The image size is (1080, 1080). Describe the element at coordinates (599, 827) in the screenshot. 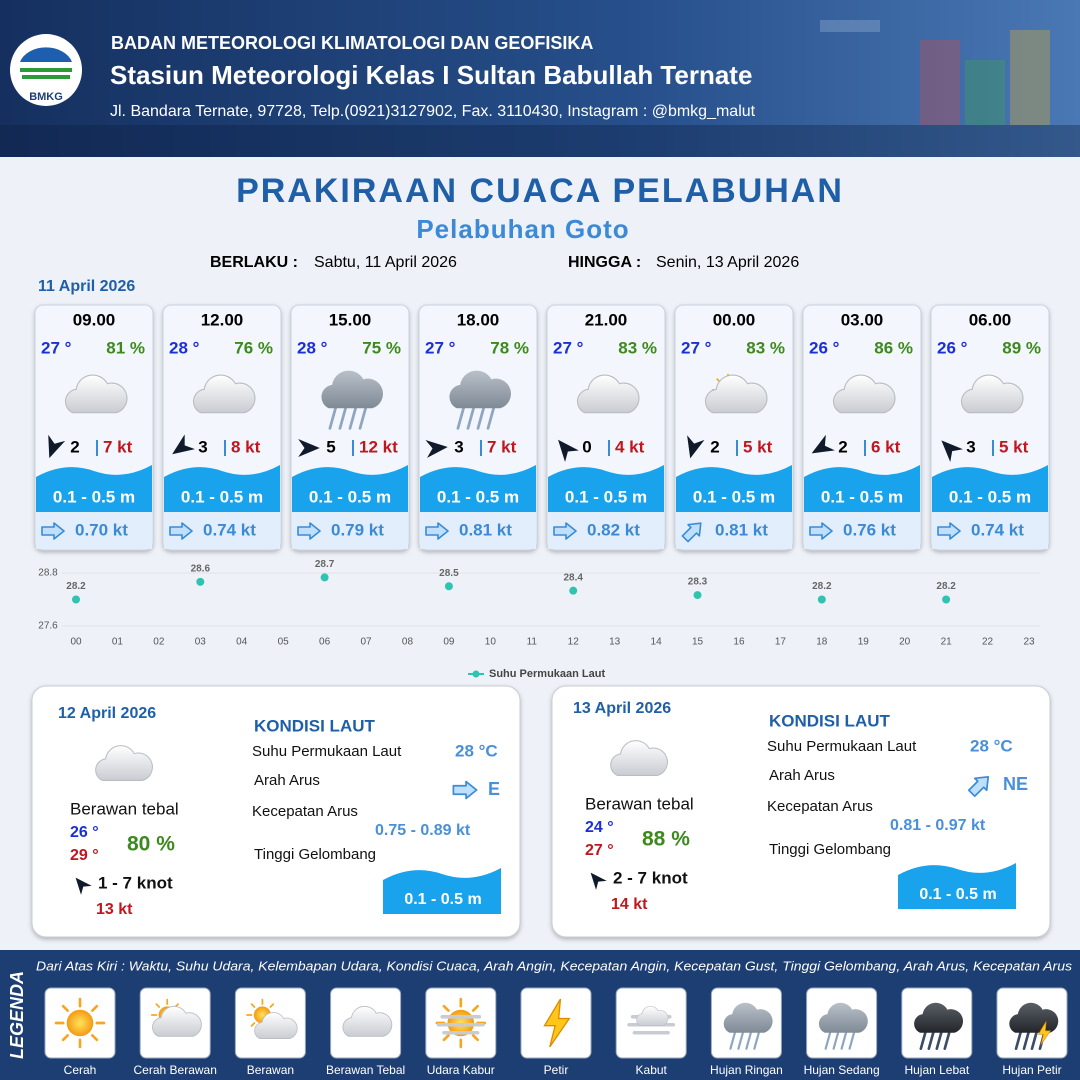

I see `temp-min: 24 °` at that location.